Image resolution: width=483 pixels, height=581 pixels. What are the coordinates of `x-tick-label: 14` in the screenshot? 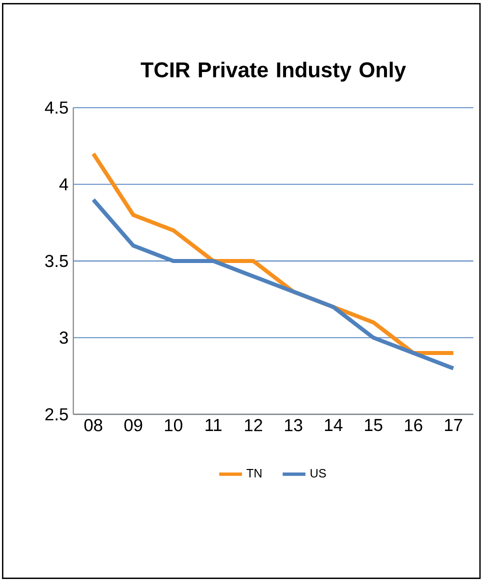 It's located at (333, 425).